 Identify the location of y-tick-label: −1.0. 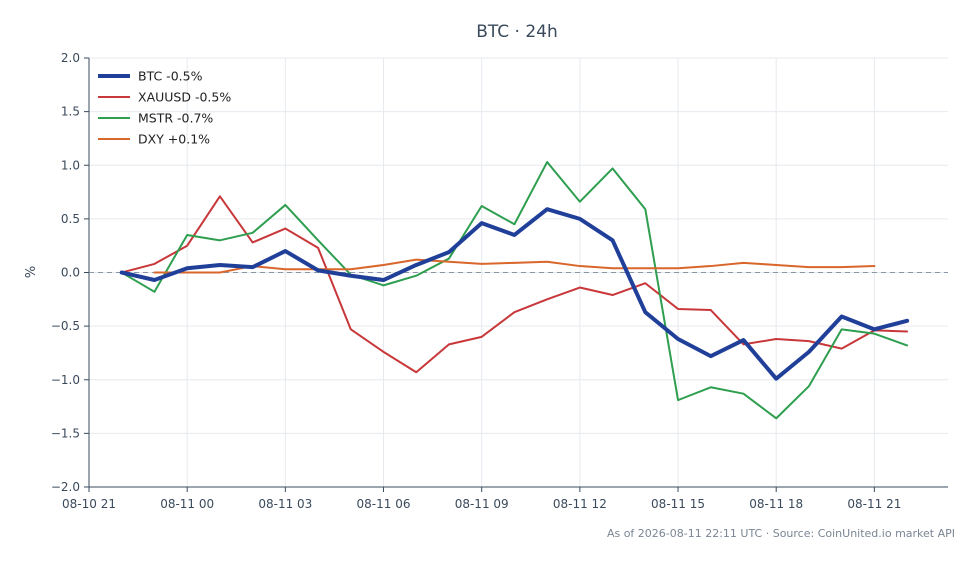
(65, 380).